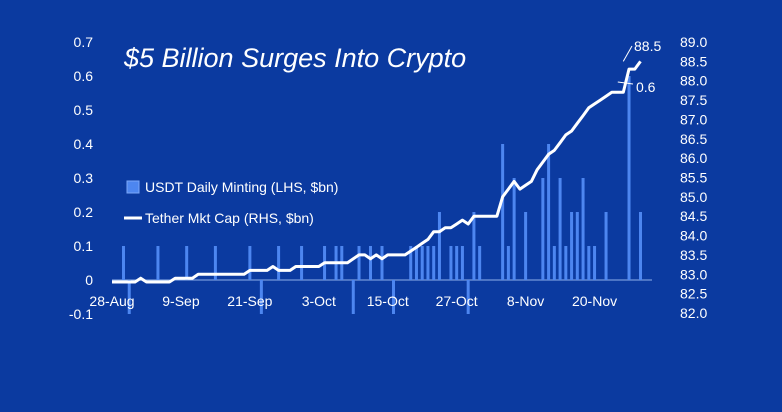 This screenshot has width=782, height=412. I want to click on x-tick-label: 15-Oct, so click(388, 301).